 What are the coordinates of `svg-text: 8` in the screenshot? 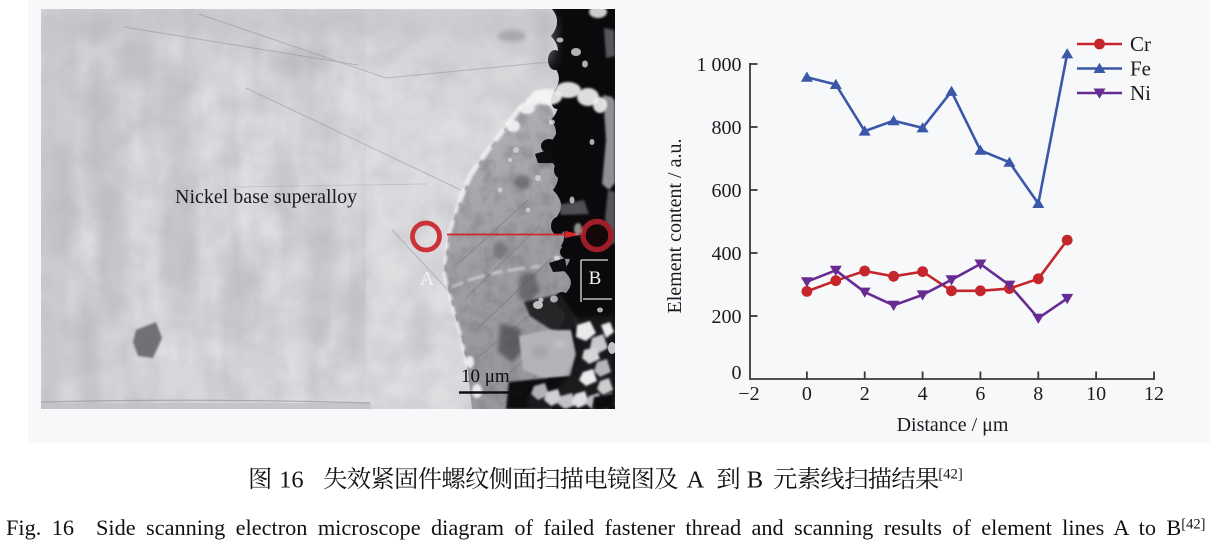 It's located at (1038, 394).